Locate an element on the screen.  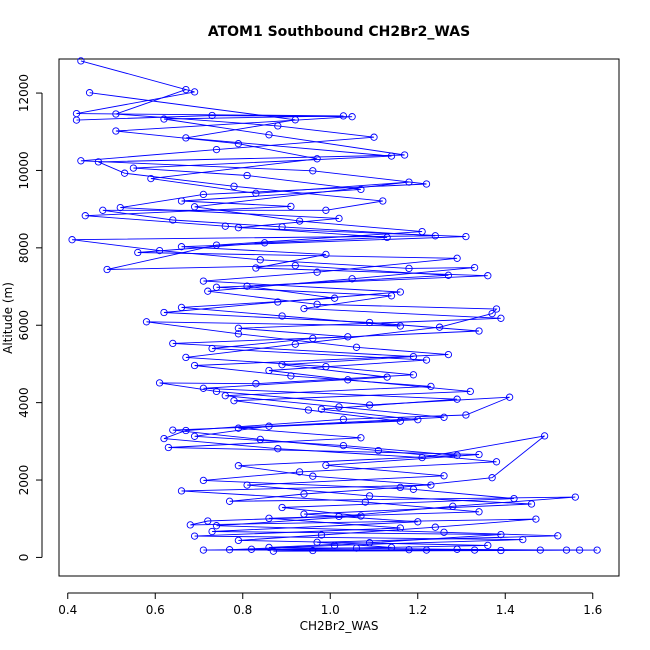
y-axis-label: Altitude (m) is located at coordinates (8, 318).